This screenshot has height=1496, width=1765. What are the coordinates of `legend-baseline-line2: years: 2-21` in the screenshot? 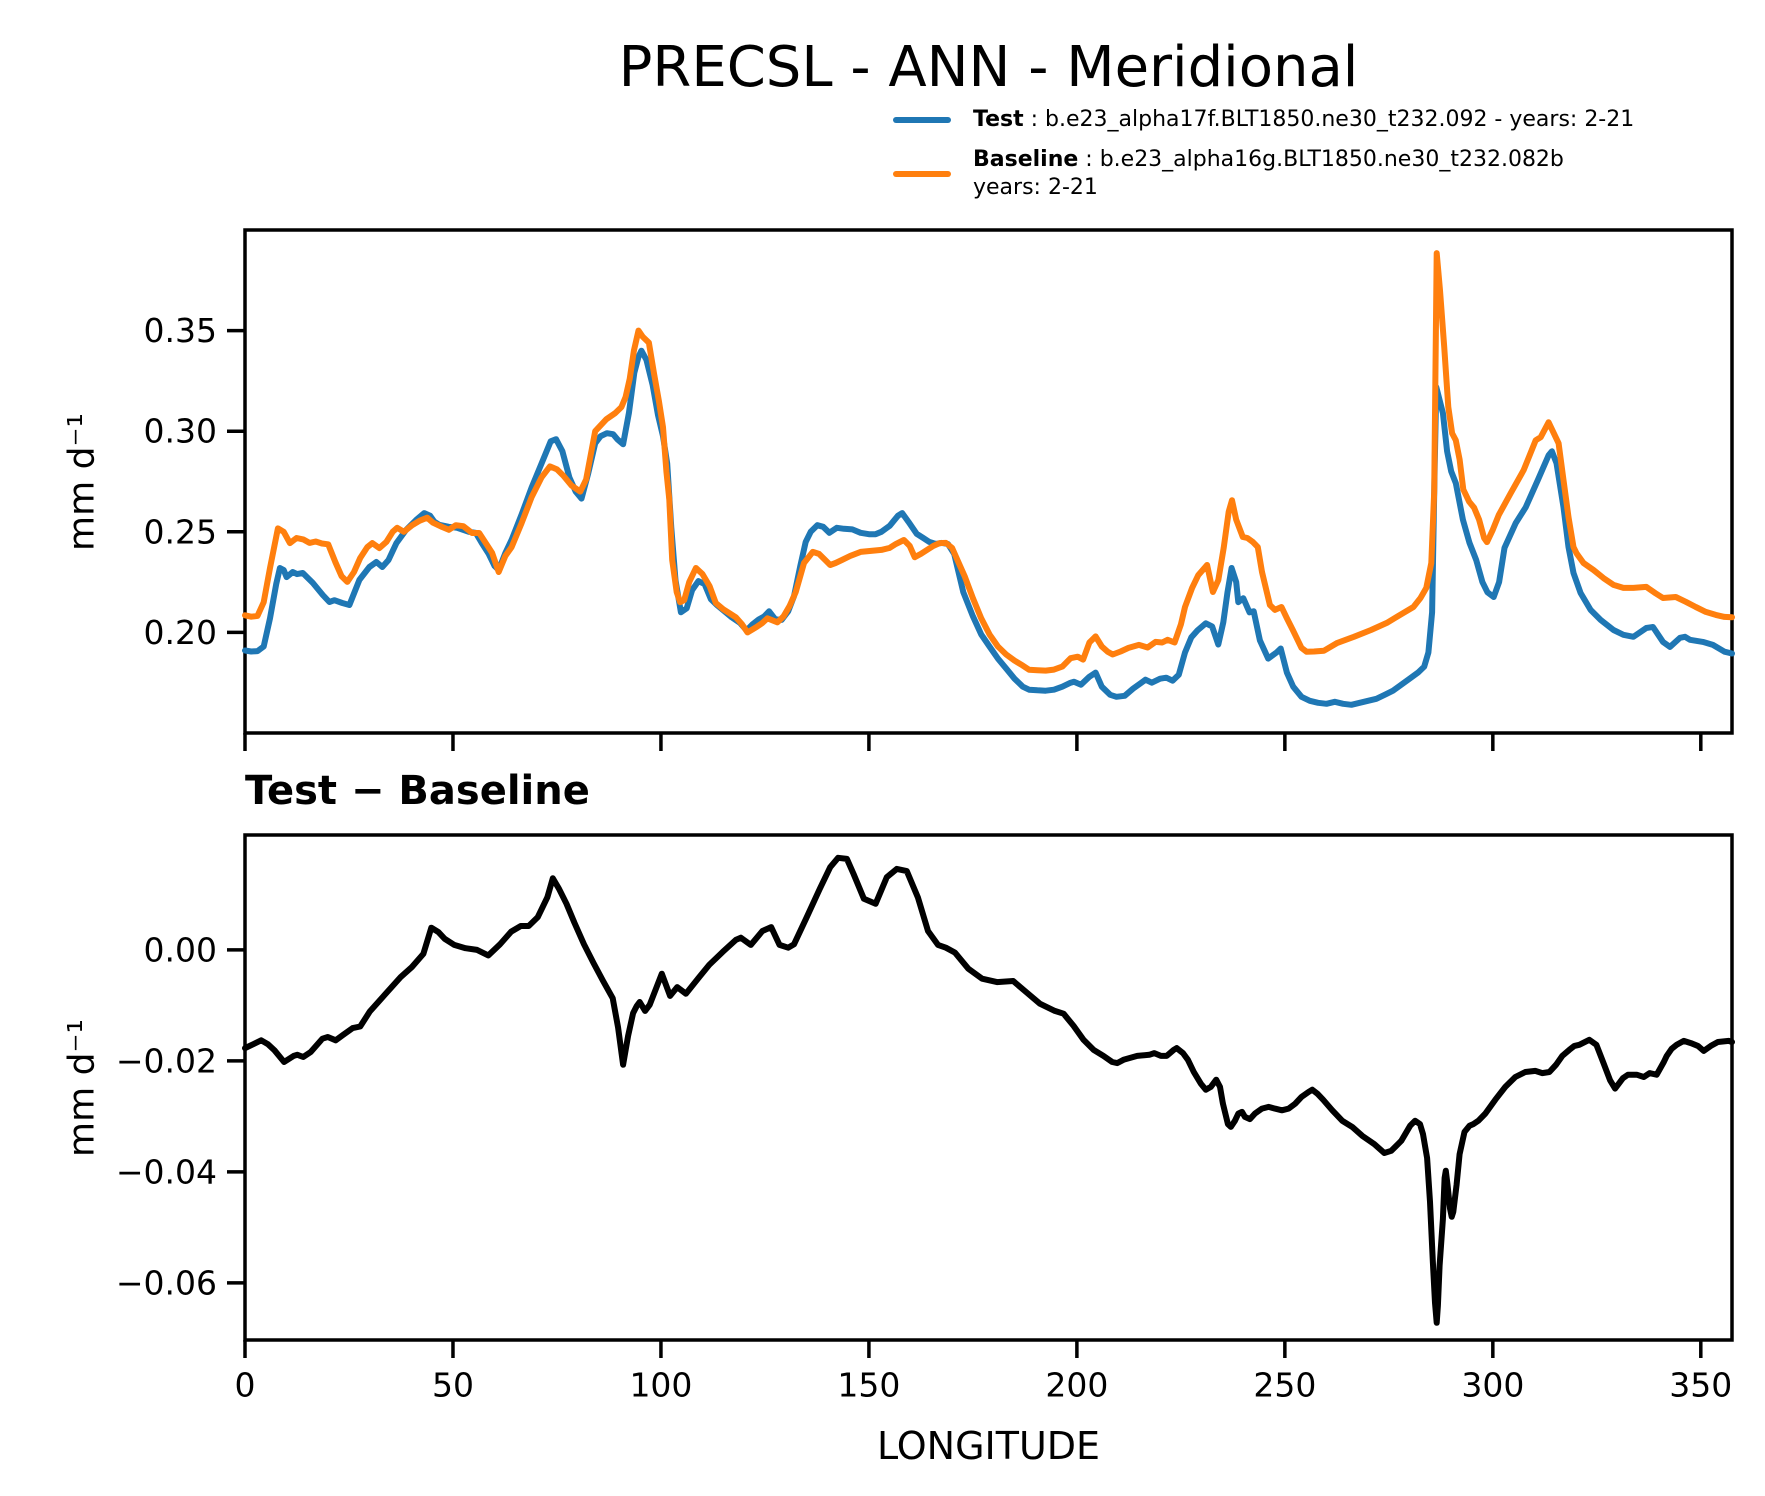 It's located at (1035, 187).